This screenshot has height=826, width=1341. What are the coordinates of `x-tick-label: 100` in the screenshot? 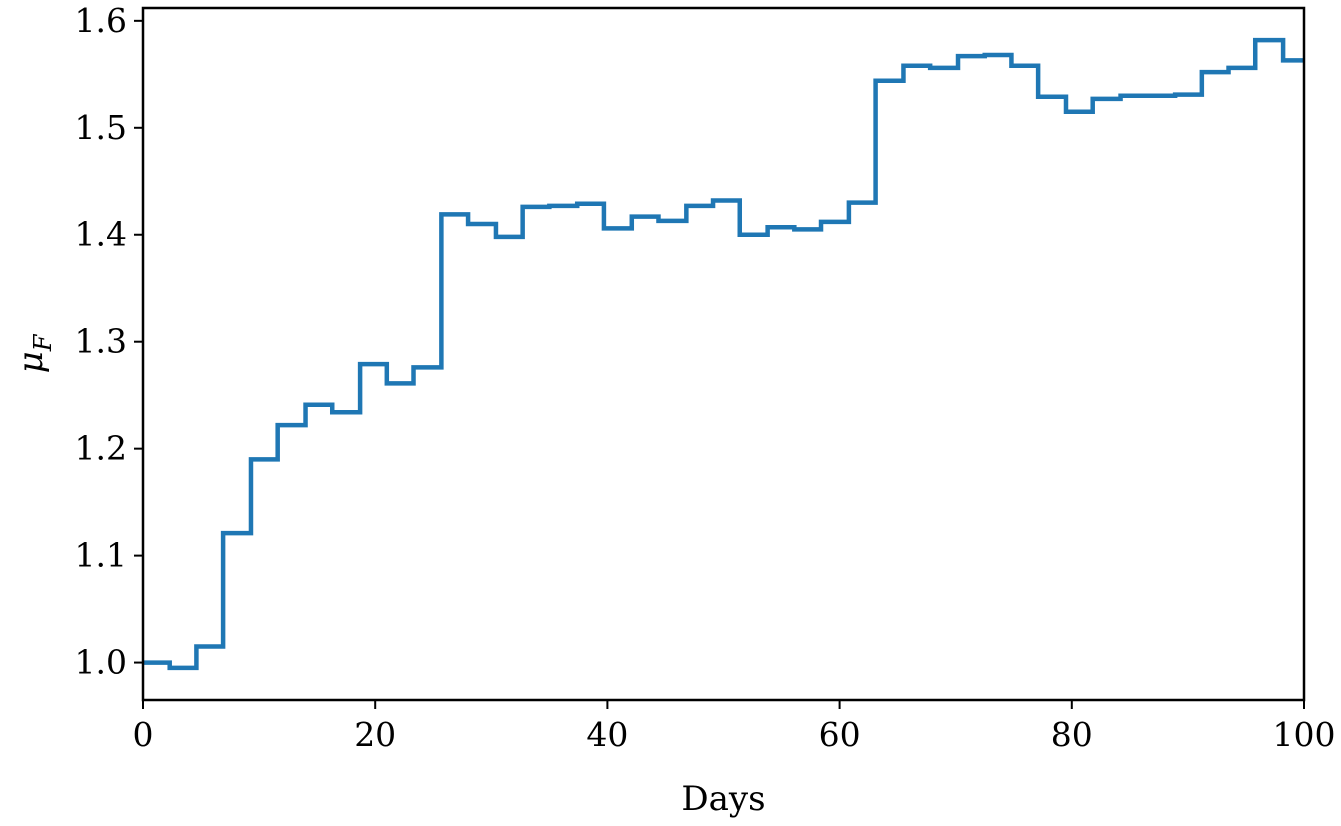 It's located at (1304, 734).